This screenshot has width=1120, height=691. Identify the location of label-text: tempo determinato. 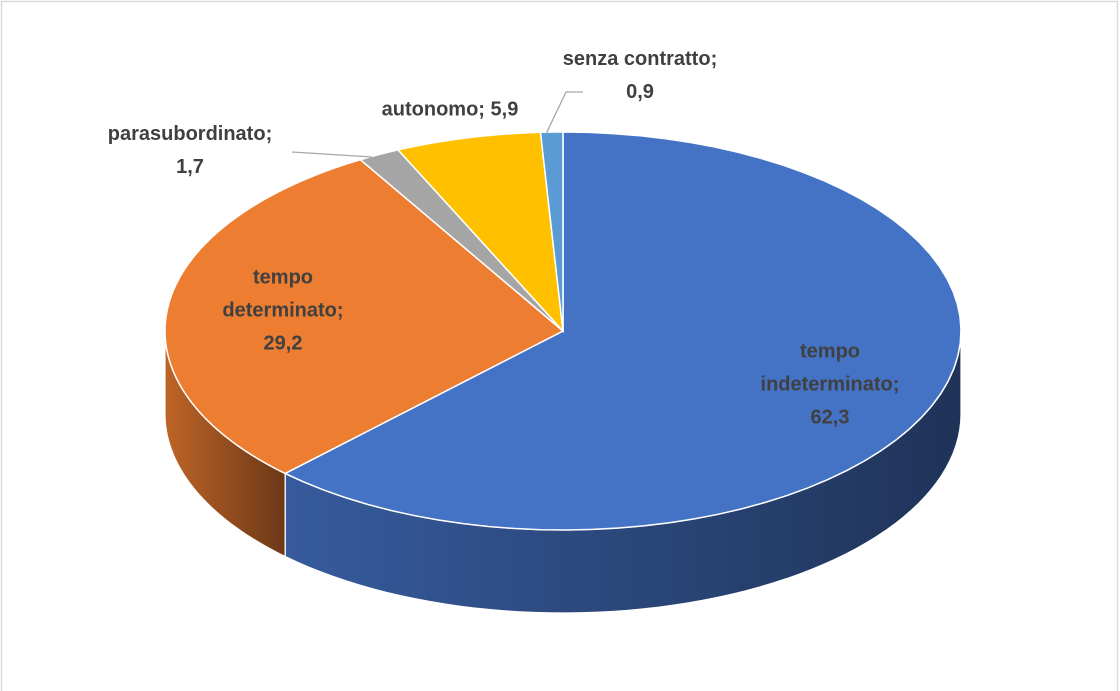
(279, 294).